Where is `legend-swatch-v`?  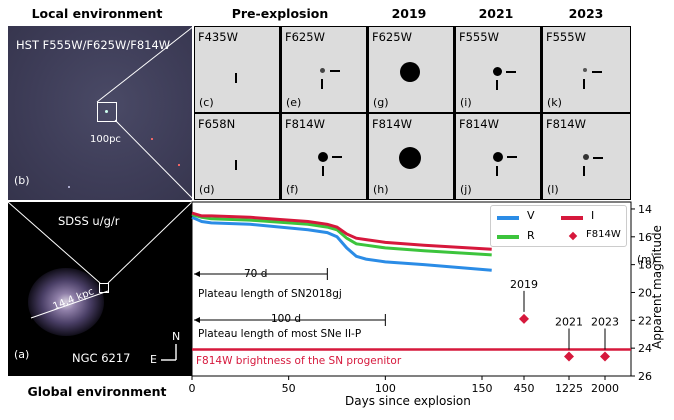
legend-swatch-v is located at coordinates (508, 218).